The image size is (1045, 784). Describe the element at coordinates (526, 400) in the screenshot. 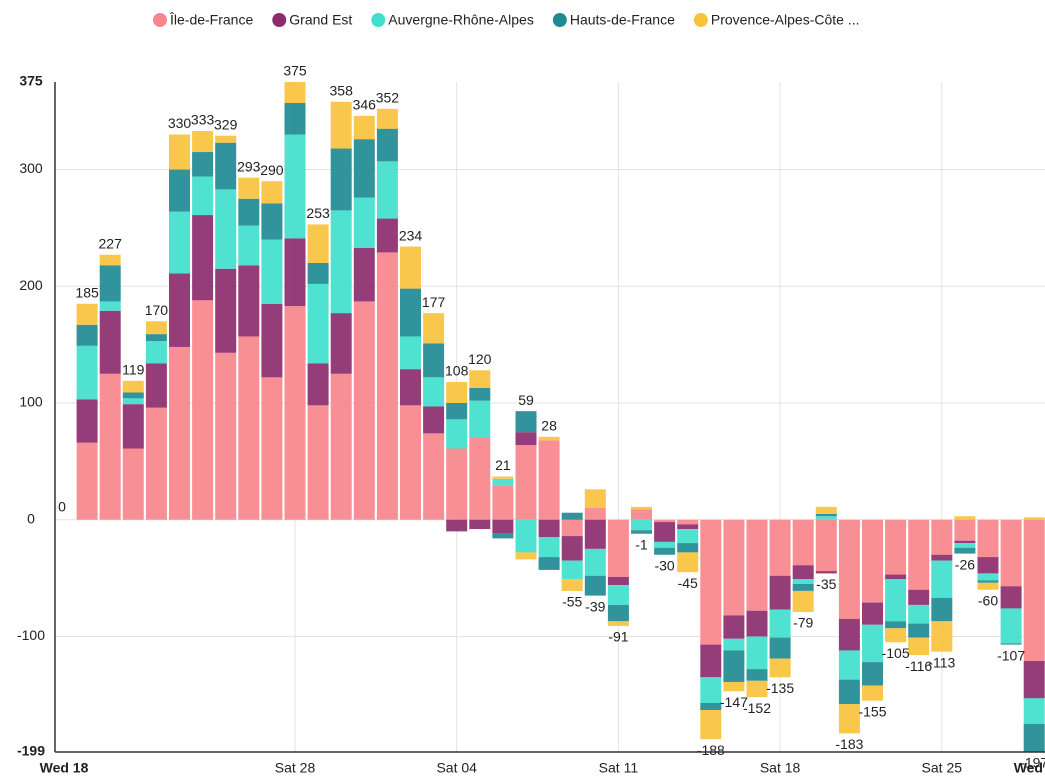

I see `total-label: 59` at that location.